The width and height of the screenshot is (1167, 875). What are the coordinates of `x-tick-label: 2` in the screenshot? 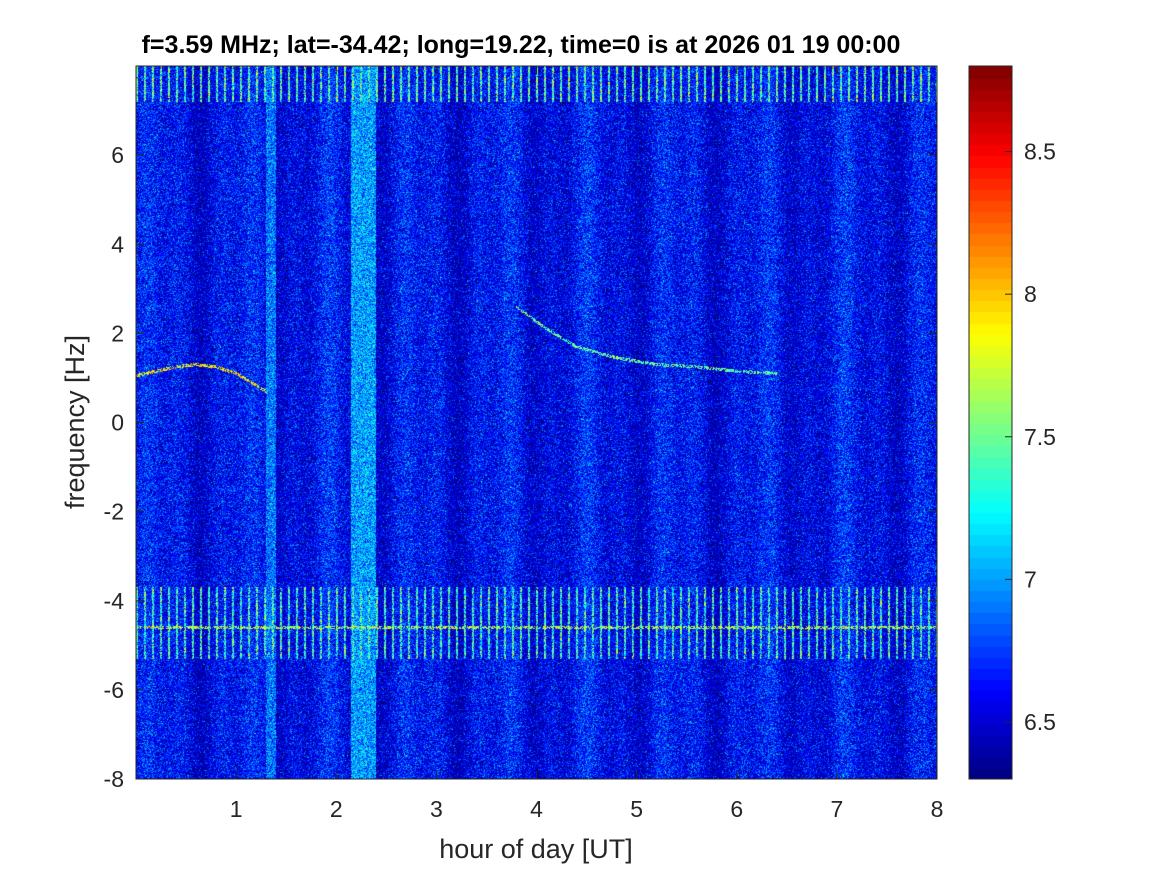 It's located at (336, 809).